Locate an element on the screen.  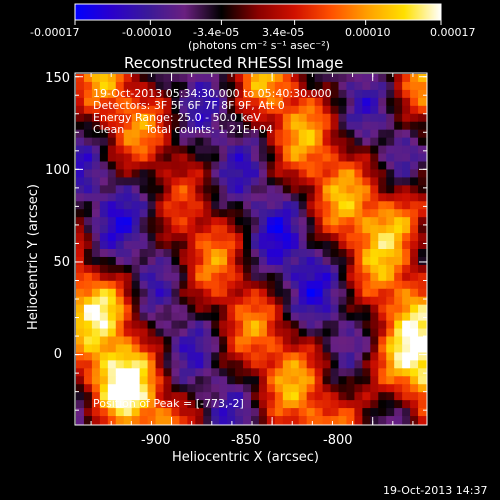
annotation-energy-range: Energy Range: 25.0 - 50.0 keV is located at coordinates (177, 117).